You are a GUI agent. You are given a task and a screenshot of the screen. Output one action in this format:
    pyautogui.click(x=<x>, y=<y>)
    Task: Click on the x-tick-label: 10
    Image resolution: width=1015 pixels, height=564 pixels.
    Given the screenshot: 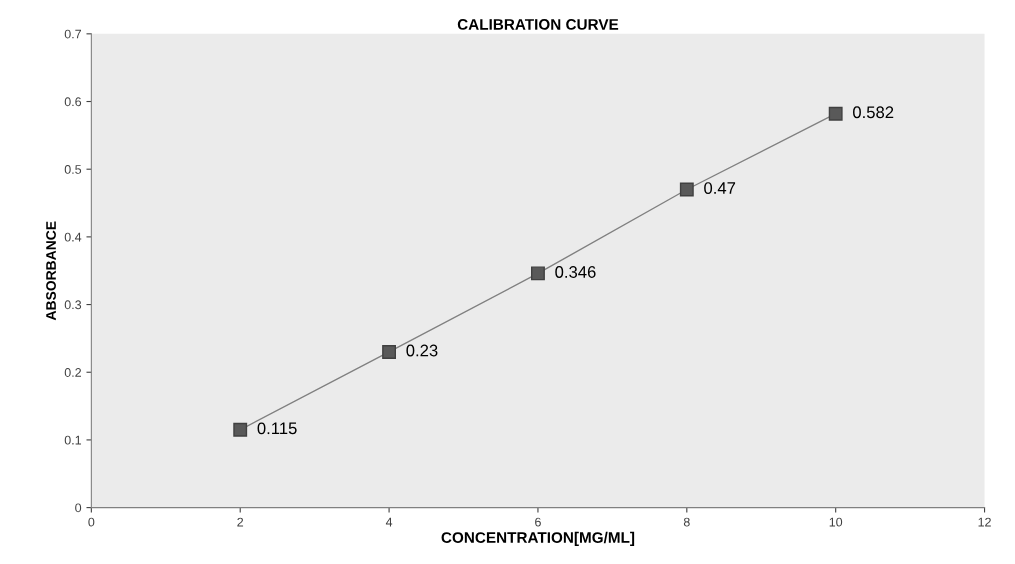 What is the action you would take?
    pyautogui.click(x=836, y=522)
    